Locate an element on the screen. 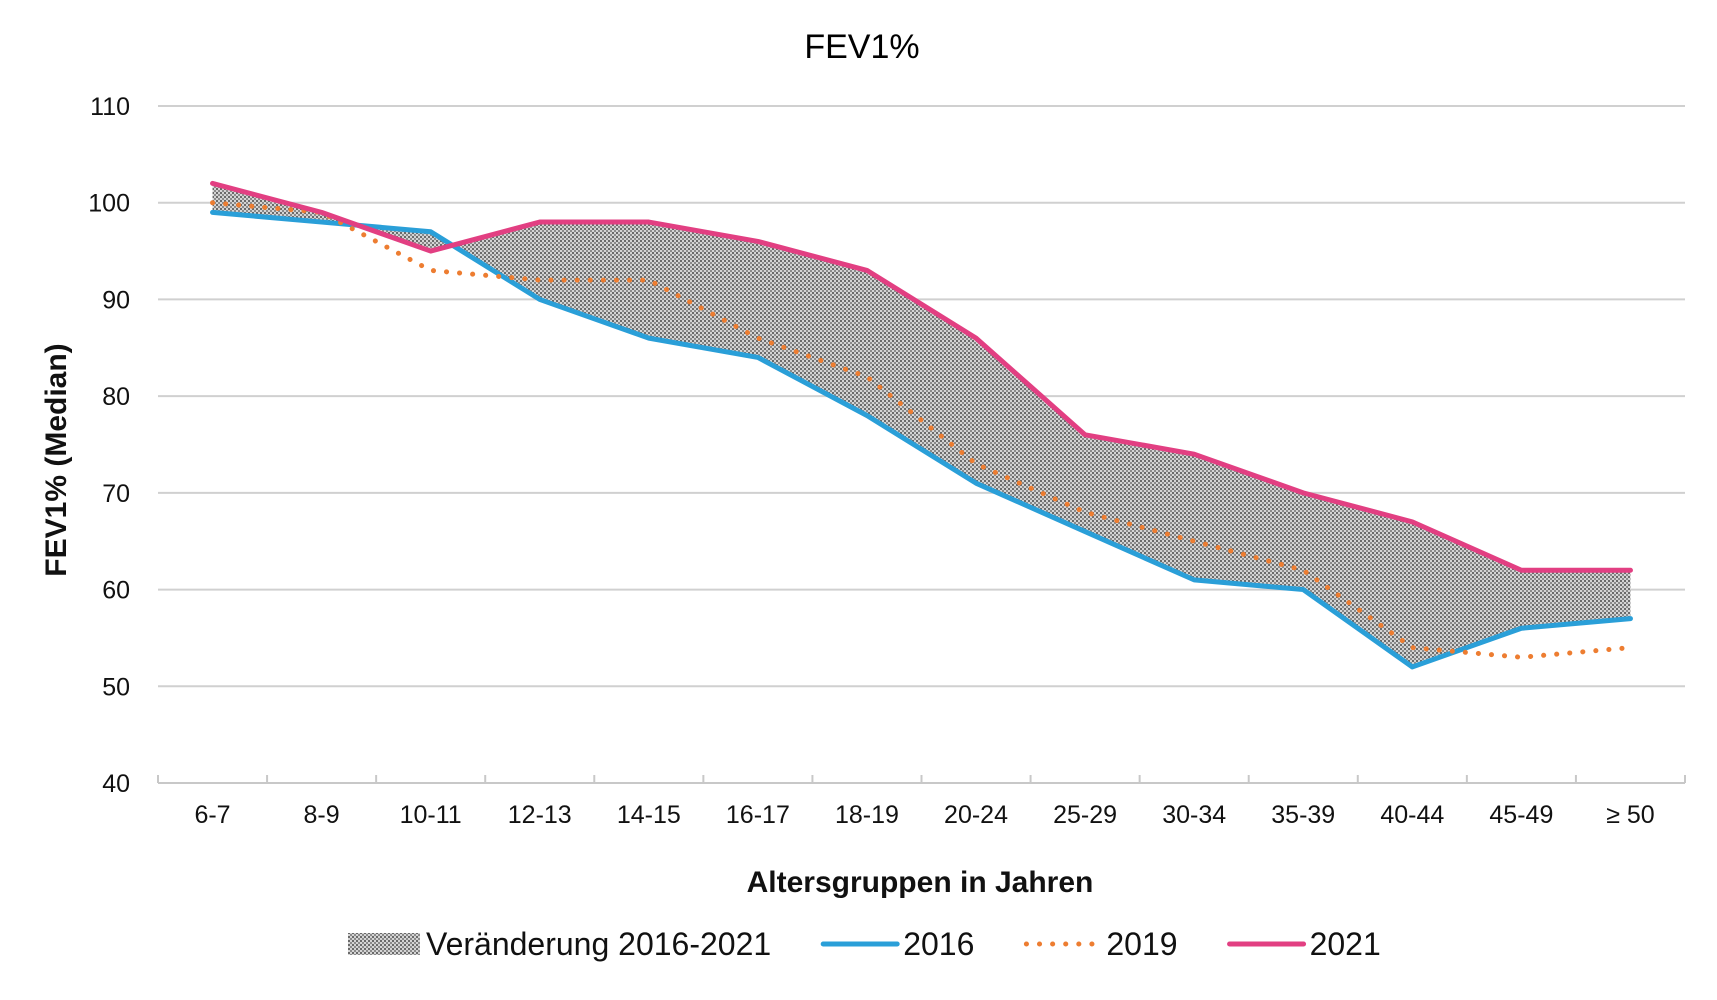  y-tick-label: 110 is located at coordinates (110, 107).